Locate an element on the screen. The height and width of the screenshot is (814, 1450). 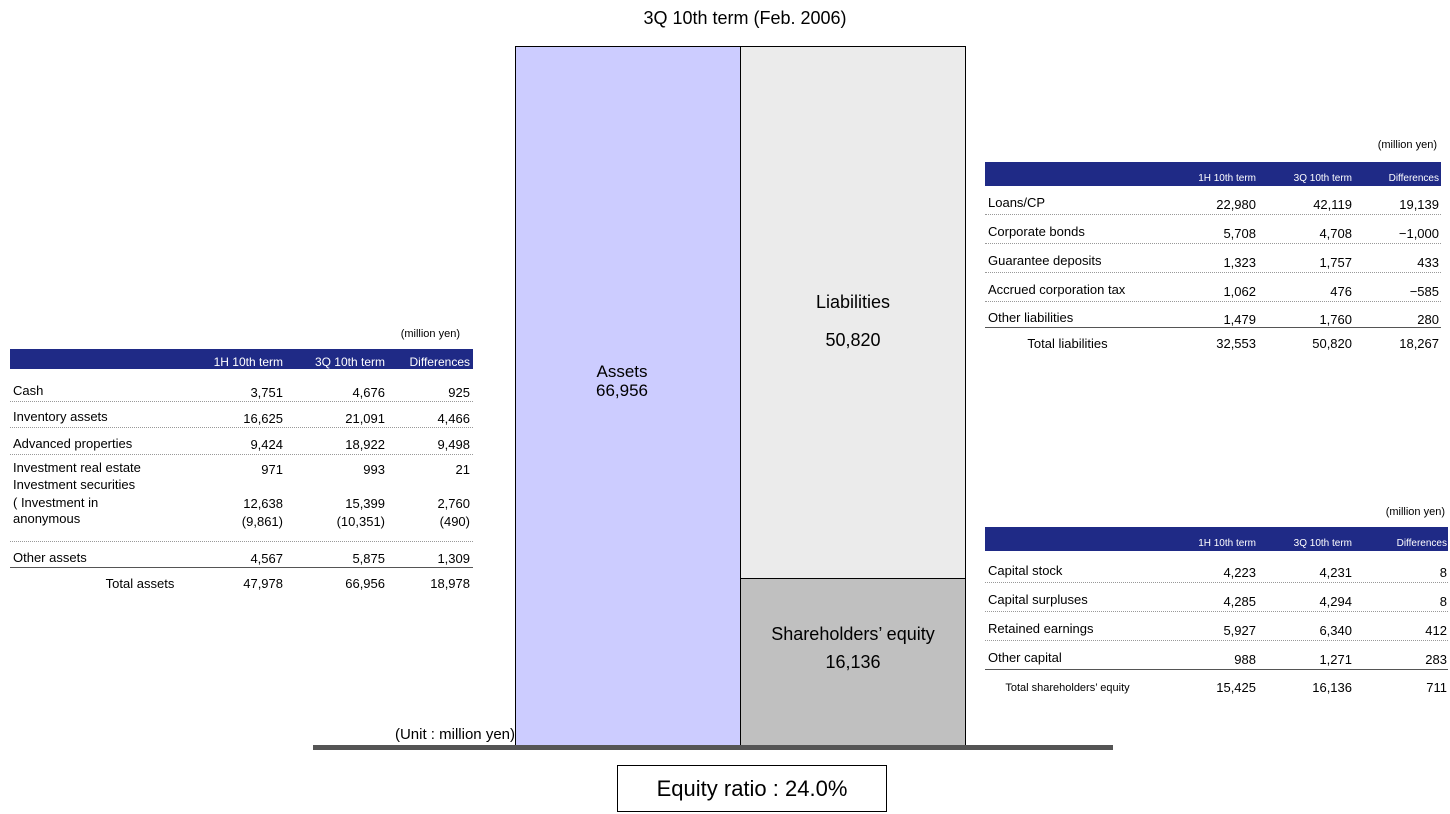
total-cell: 711 is located at coordinates (1436, 687).